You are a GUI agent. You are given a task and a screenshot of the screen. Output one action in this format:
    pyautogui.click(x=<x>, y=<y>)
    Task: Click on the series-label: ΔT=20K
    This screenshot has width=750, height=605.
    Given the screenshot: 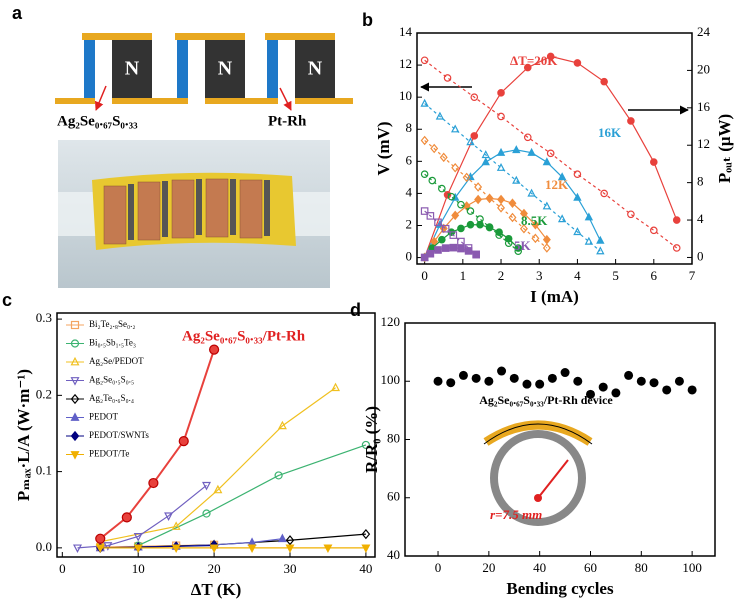 What is the action you would take?
    pyautogui.click(x=534, y=60)
    